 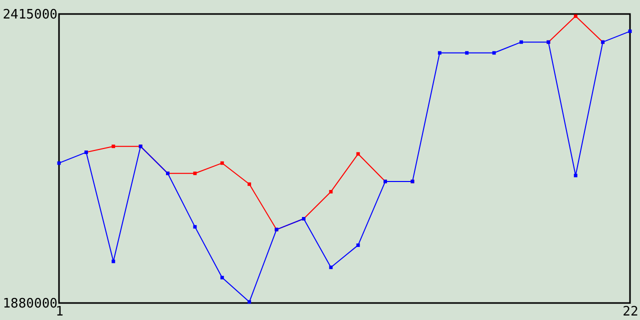 What do you see at coordinates (30, 15) in the screenshot?
I see `y-tick-label: 2415000` at bounding box center [30, 15].